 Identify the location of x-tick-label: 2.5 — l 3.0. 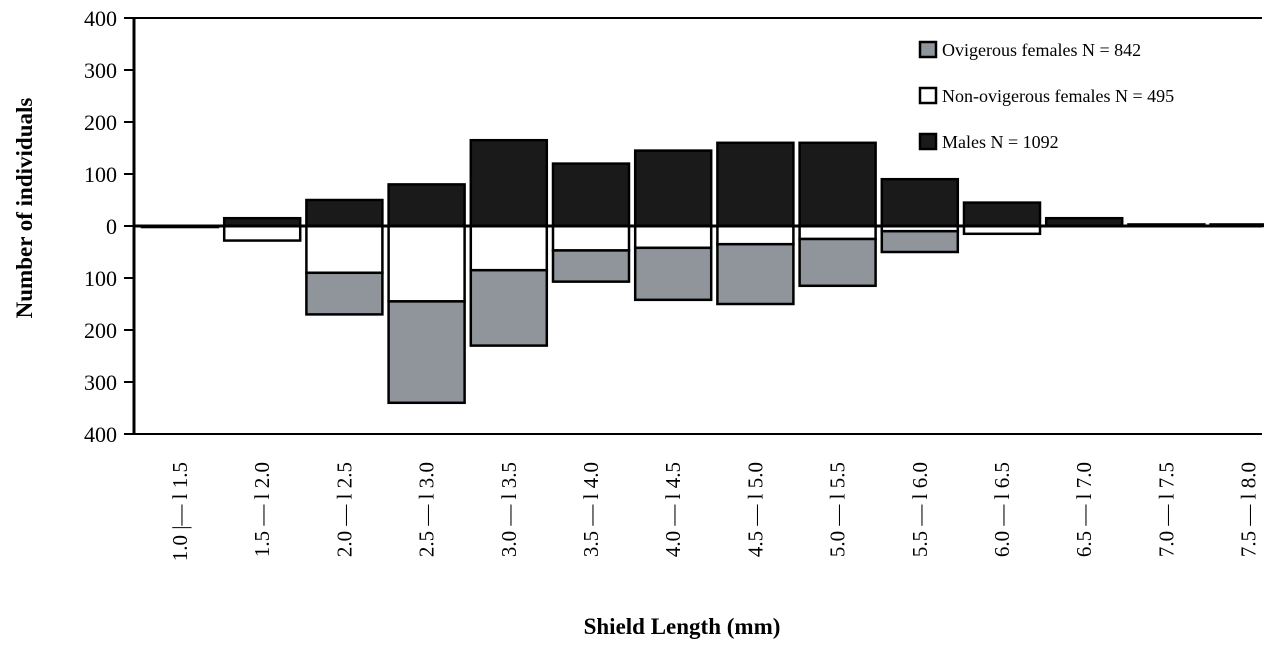
(427, 509).